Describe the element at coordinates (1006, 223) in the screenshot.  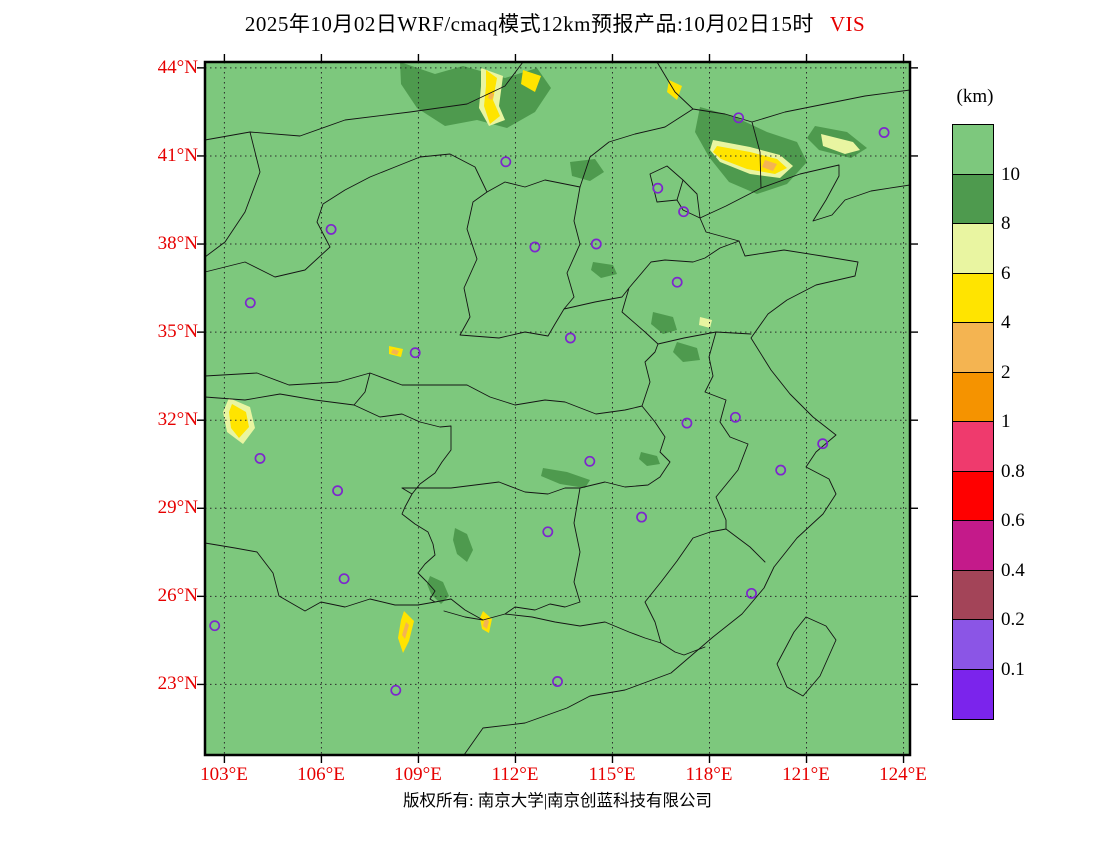
I see `legend-value-label: 8` at that location.